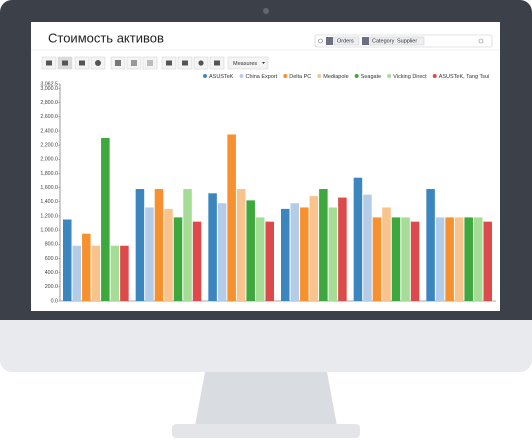  What do you see at coordinates (51, 245) in the screenshot?
I see `y-tick-label: 800.0` at bounding box center [51, 245].